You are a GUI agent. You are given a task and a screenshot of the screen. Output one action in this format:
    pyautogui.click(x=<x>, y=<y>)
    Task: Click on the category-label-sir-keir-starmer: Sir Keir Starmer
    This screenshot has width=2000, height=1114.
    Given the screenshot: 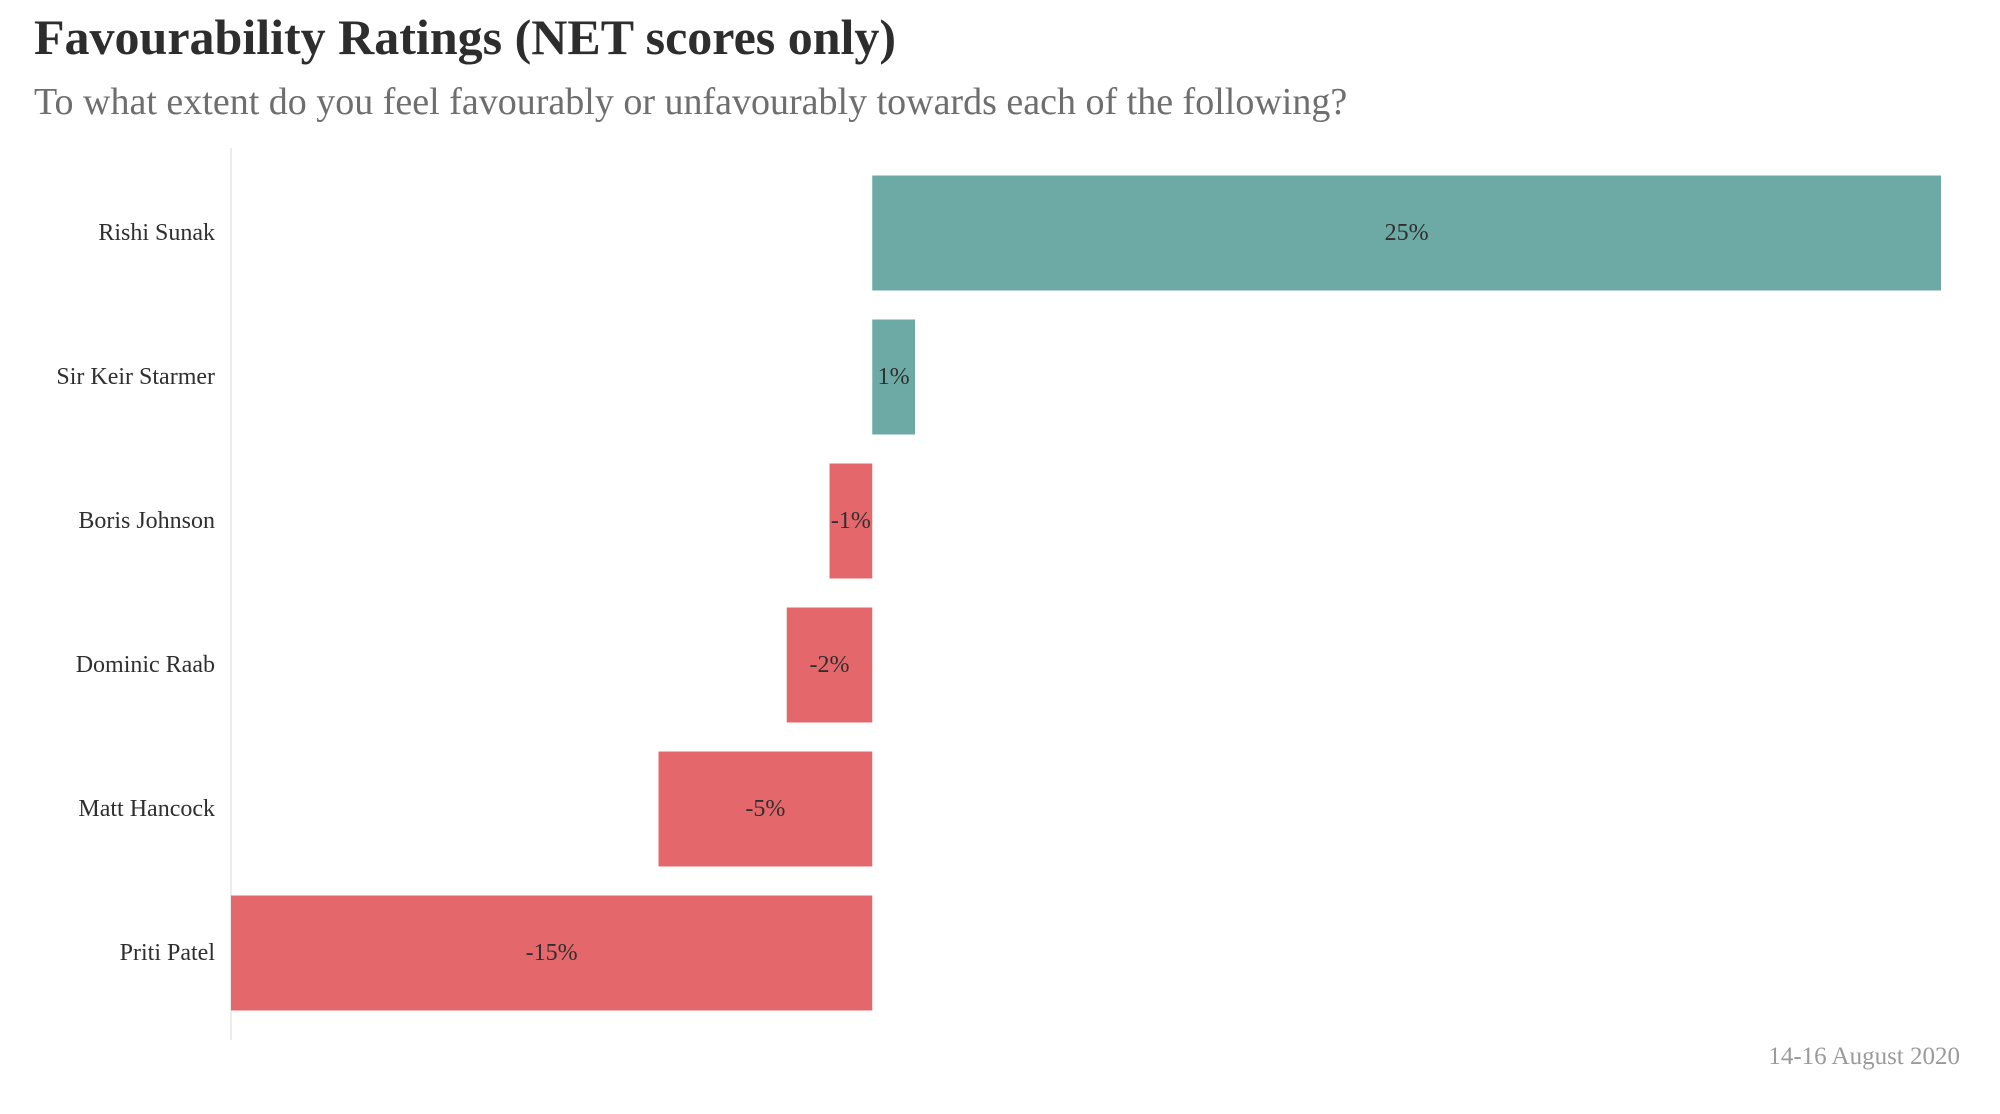 What is the action you would take?
    pyautogui.click(x=135, y=377)
    